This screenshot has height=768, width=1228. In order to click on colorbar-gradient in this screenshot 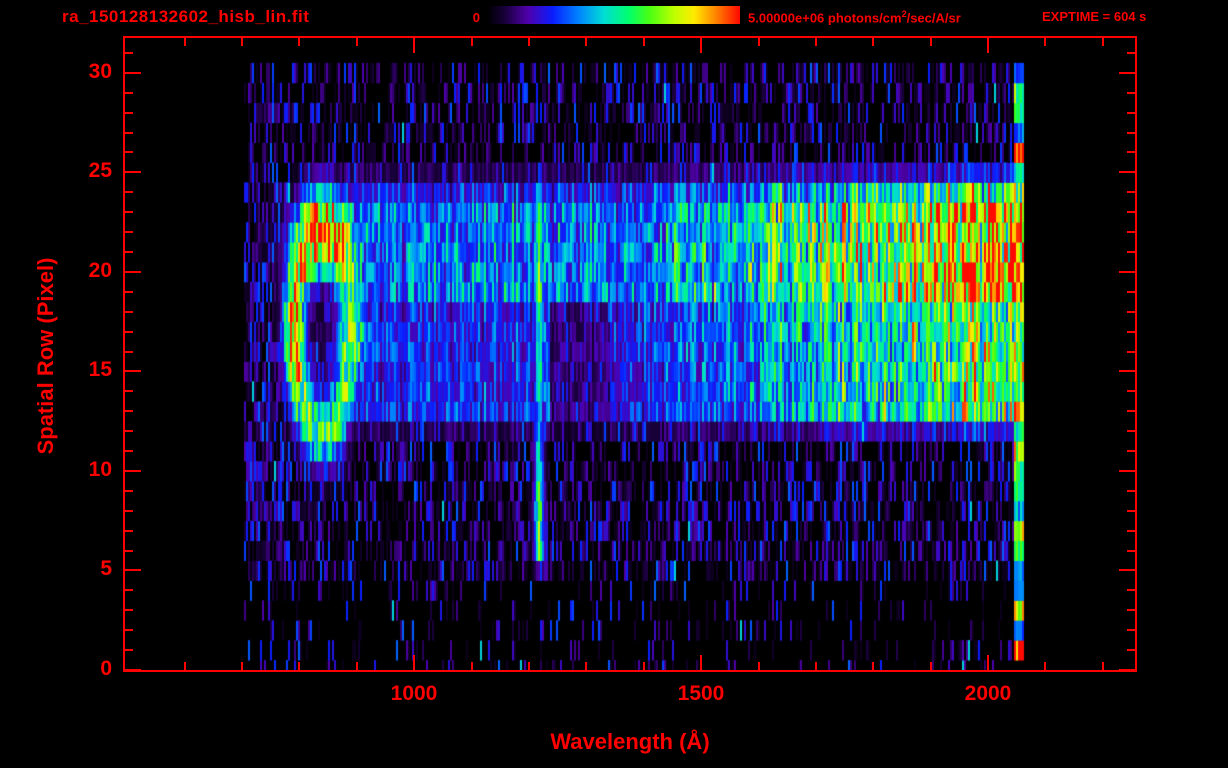, I will do `click(613, 15)`.